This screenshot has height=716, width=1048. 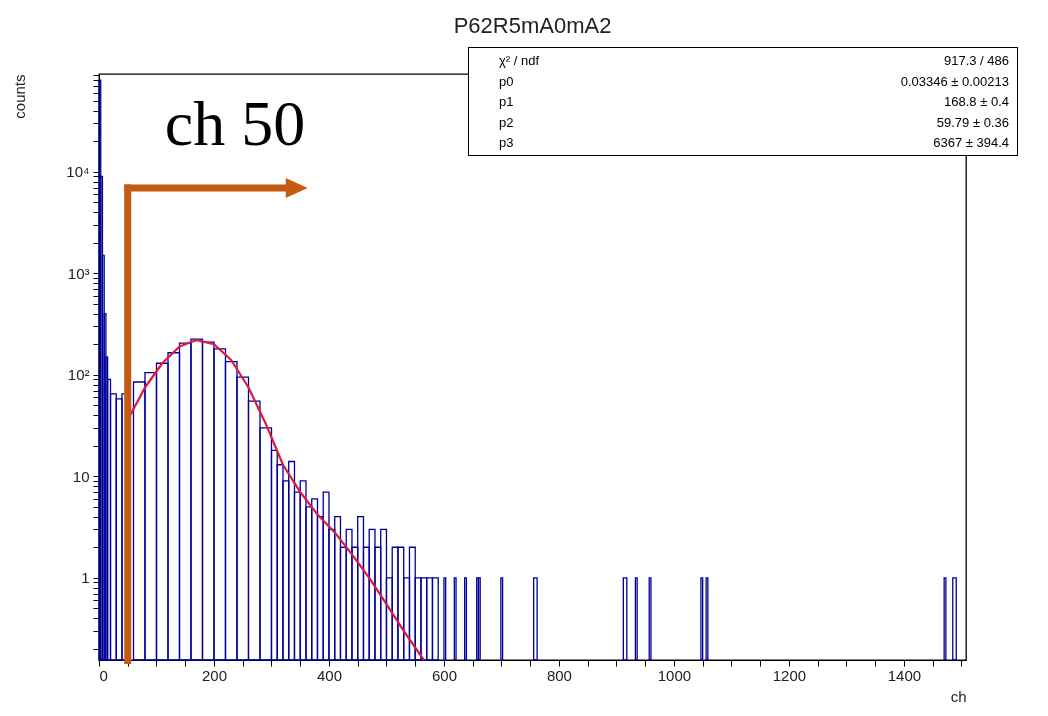 What do you see at coordinates (81, 476) in the screenshot?
I see `y-tick-label: 10` at bounding box center [81, 476].